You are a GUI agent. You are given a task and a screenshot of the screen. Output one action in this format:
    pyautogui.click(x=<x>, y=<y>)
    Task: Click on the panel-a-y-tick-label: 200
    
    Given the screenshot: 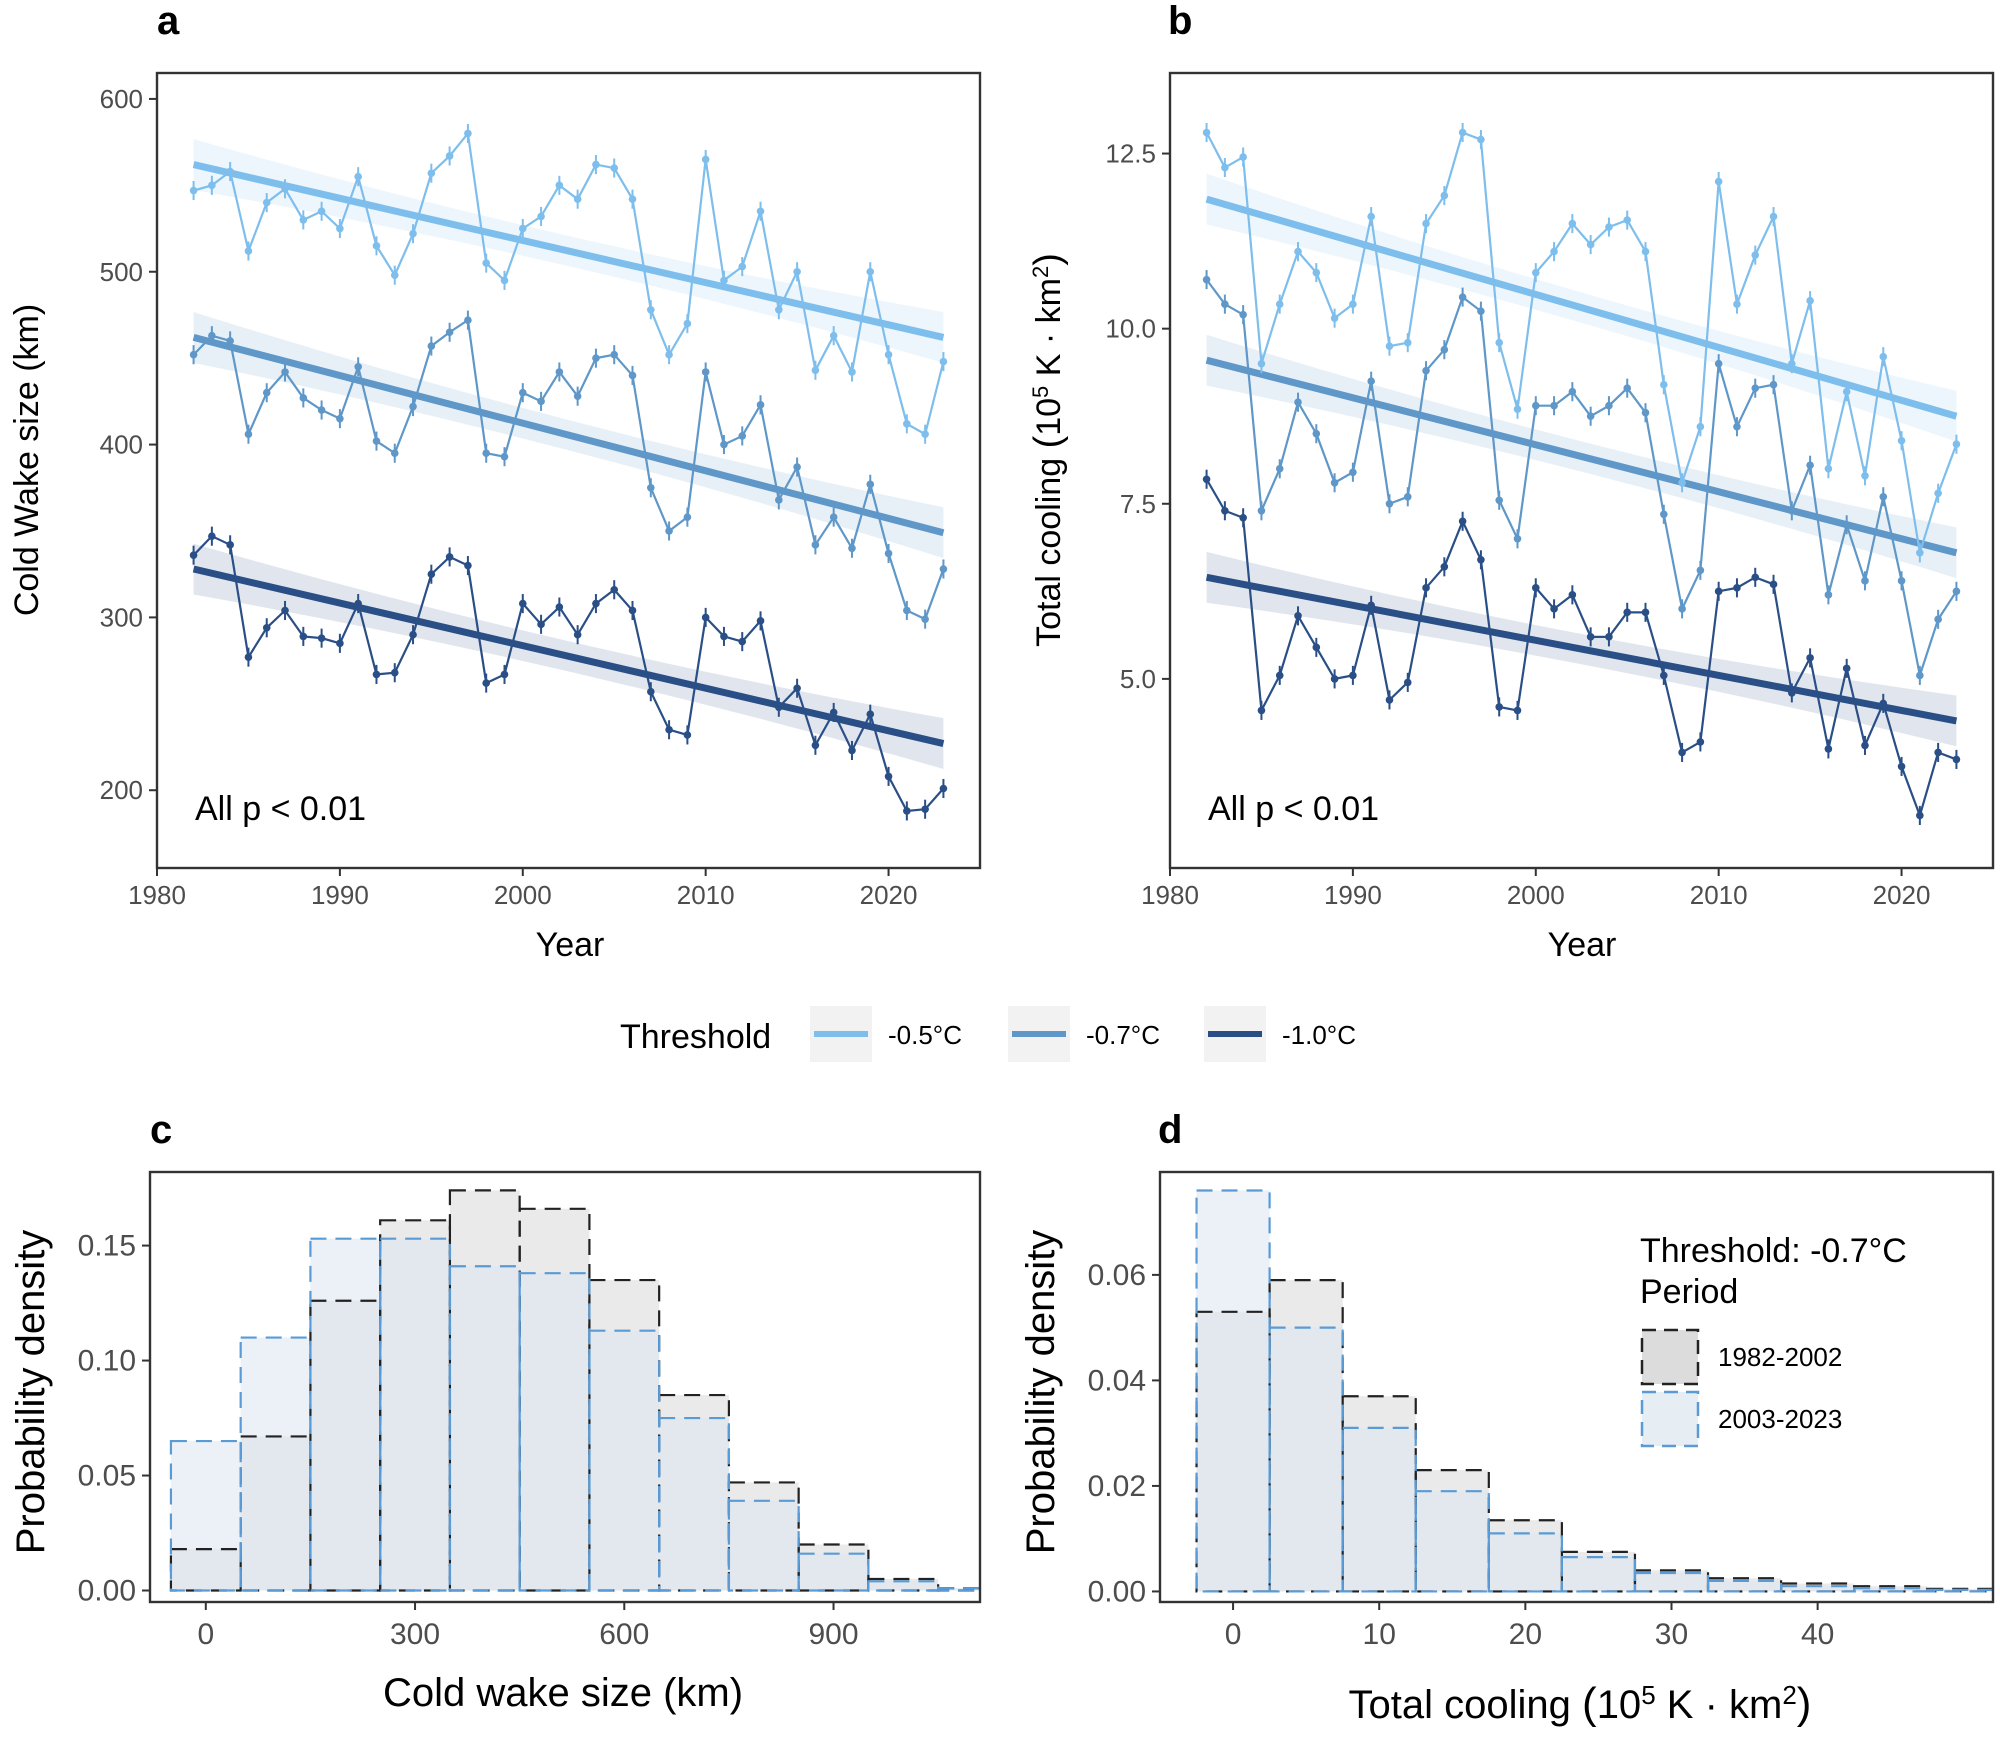 What is the action you would take?
    pyautogui.click(x=121, y=790)
    